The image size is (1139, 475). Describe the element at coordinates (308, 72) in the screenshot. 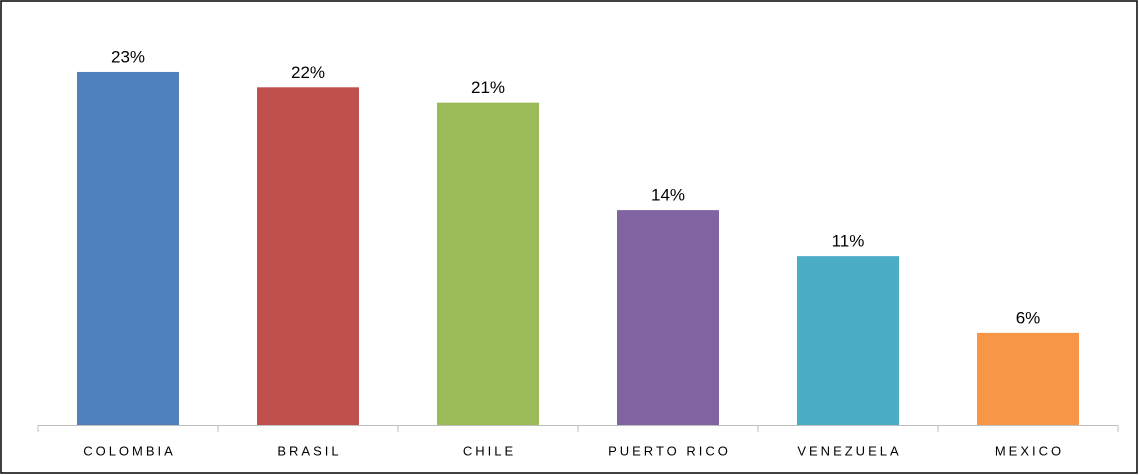

I see `data-label: 22%` at that location.